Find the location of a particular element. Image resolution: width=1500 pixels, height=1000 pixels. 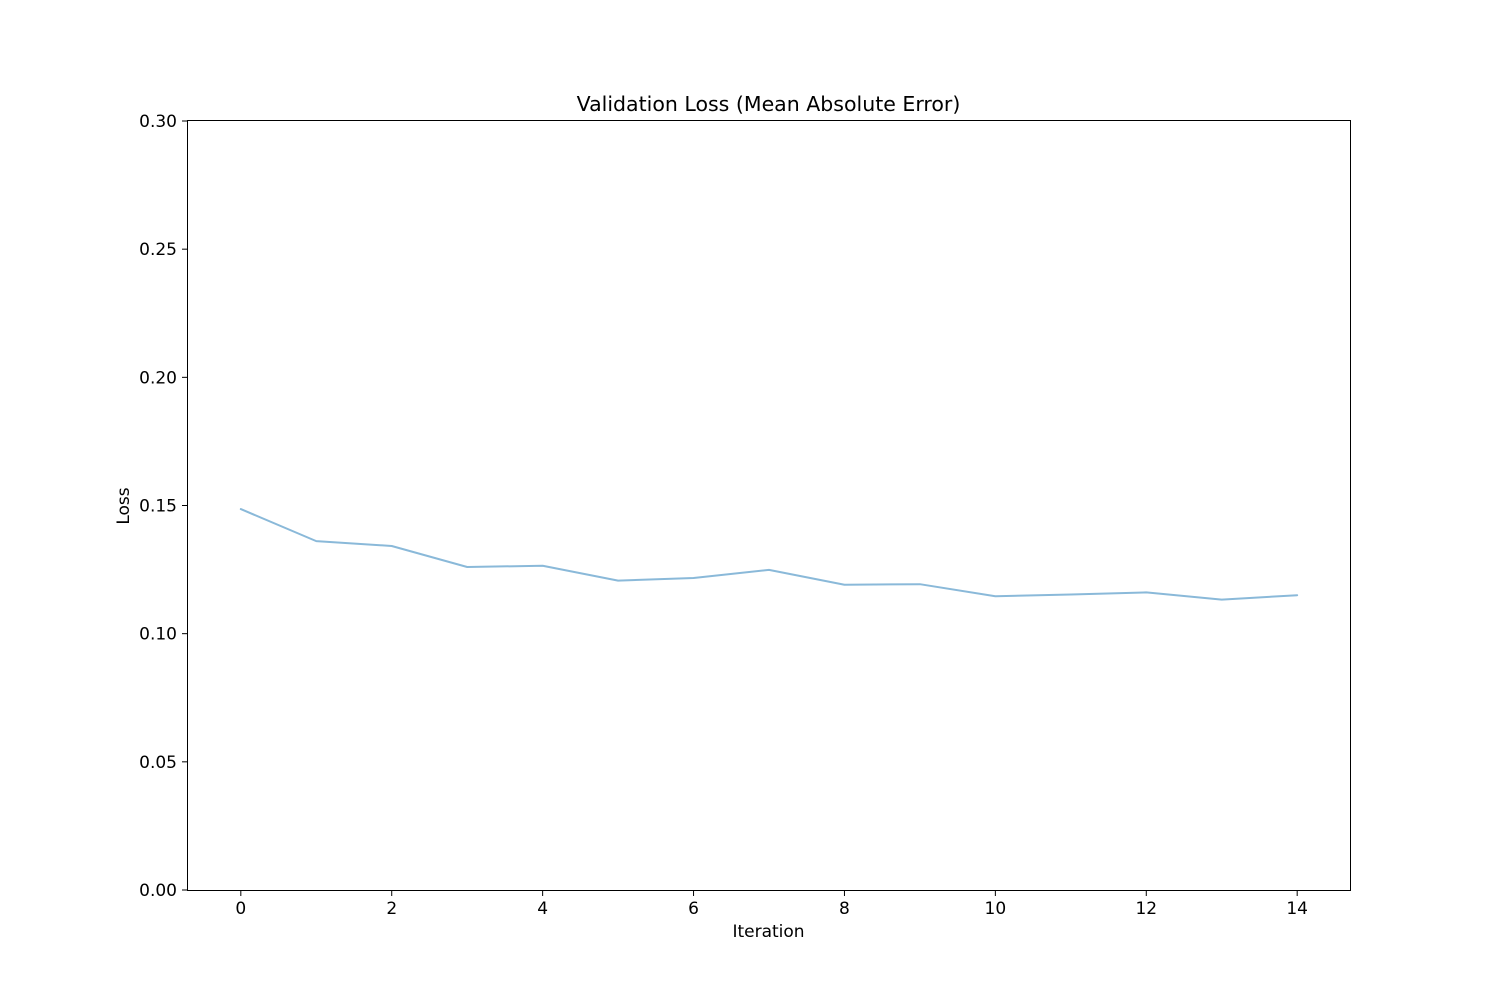

y-tick-label: 0.10 is located at coordinates (158, 635).